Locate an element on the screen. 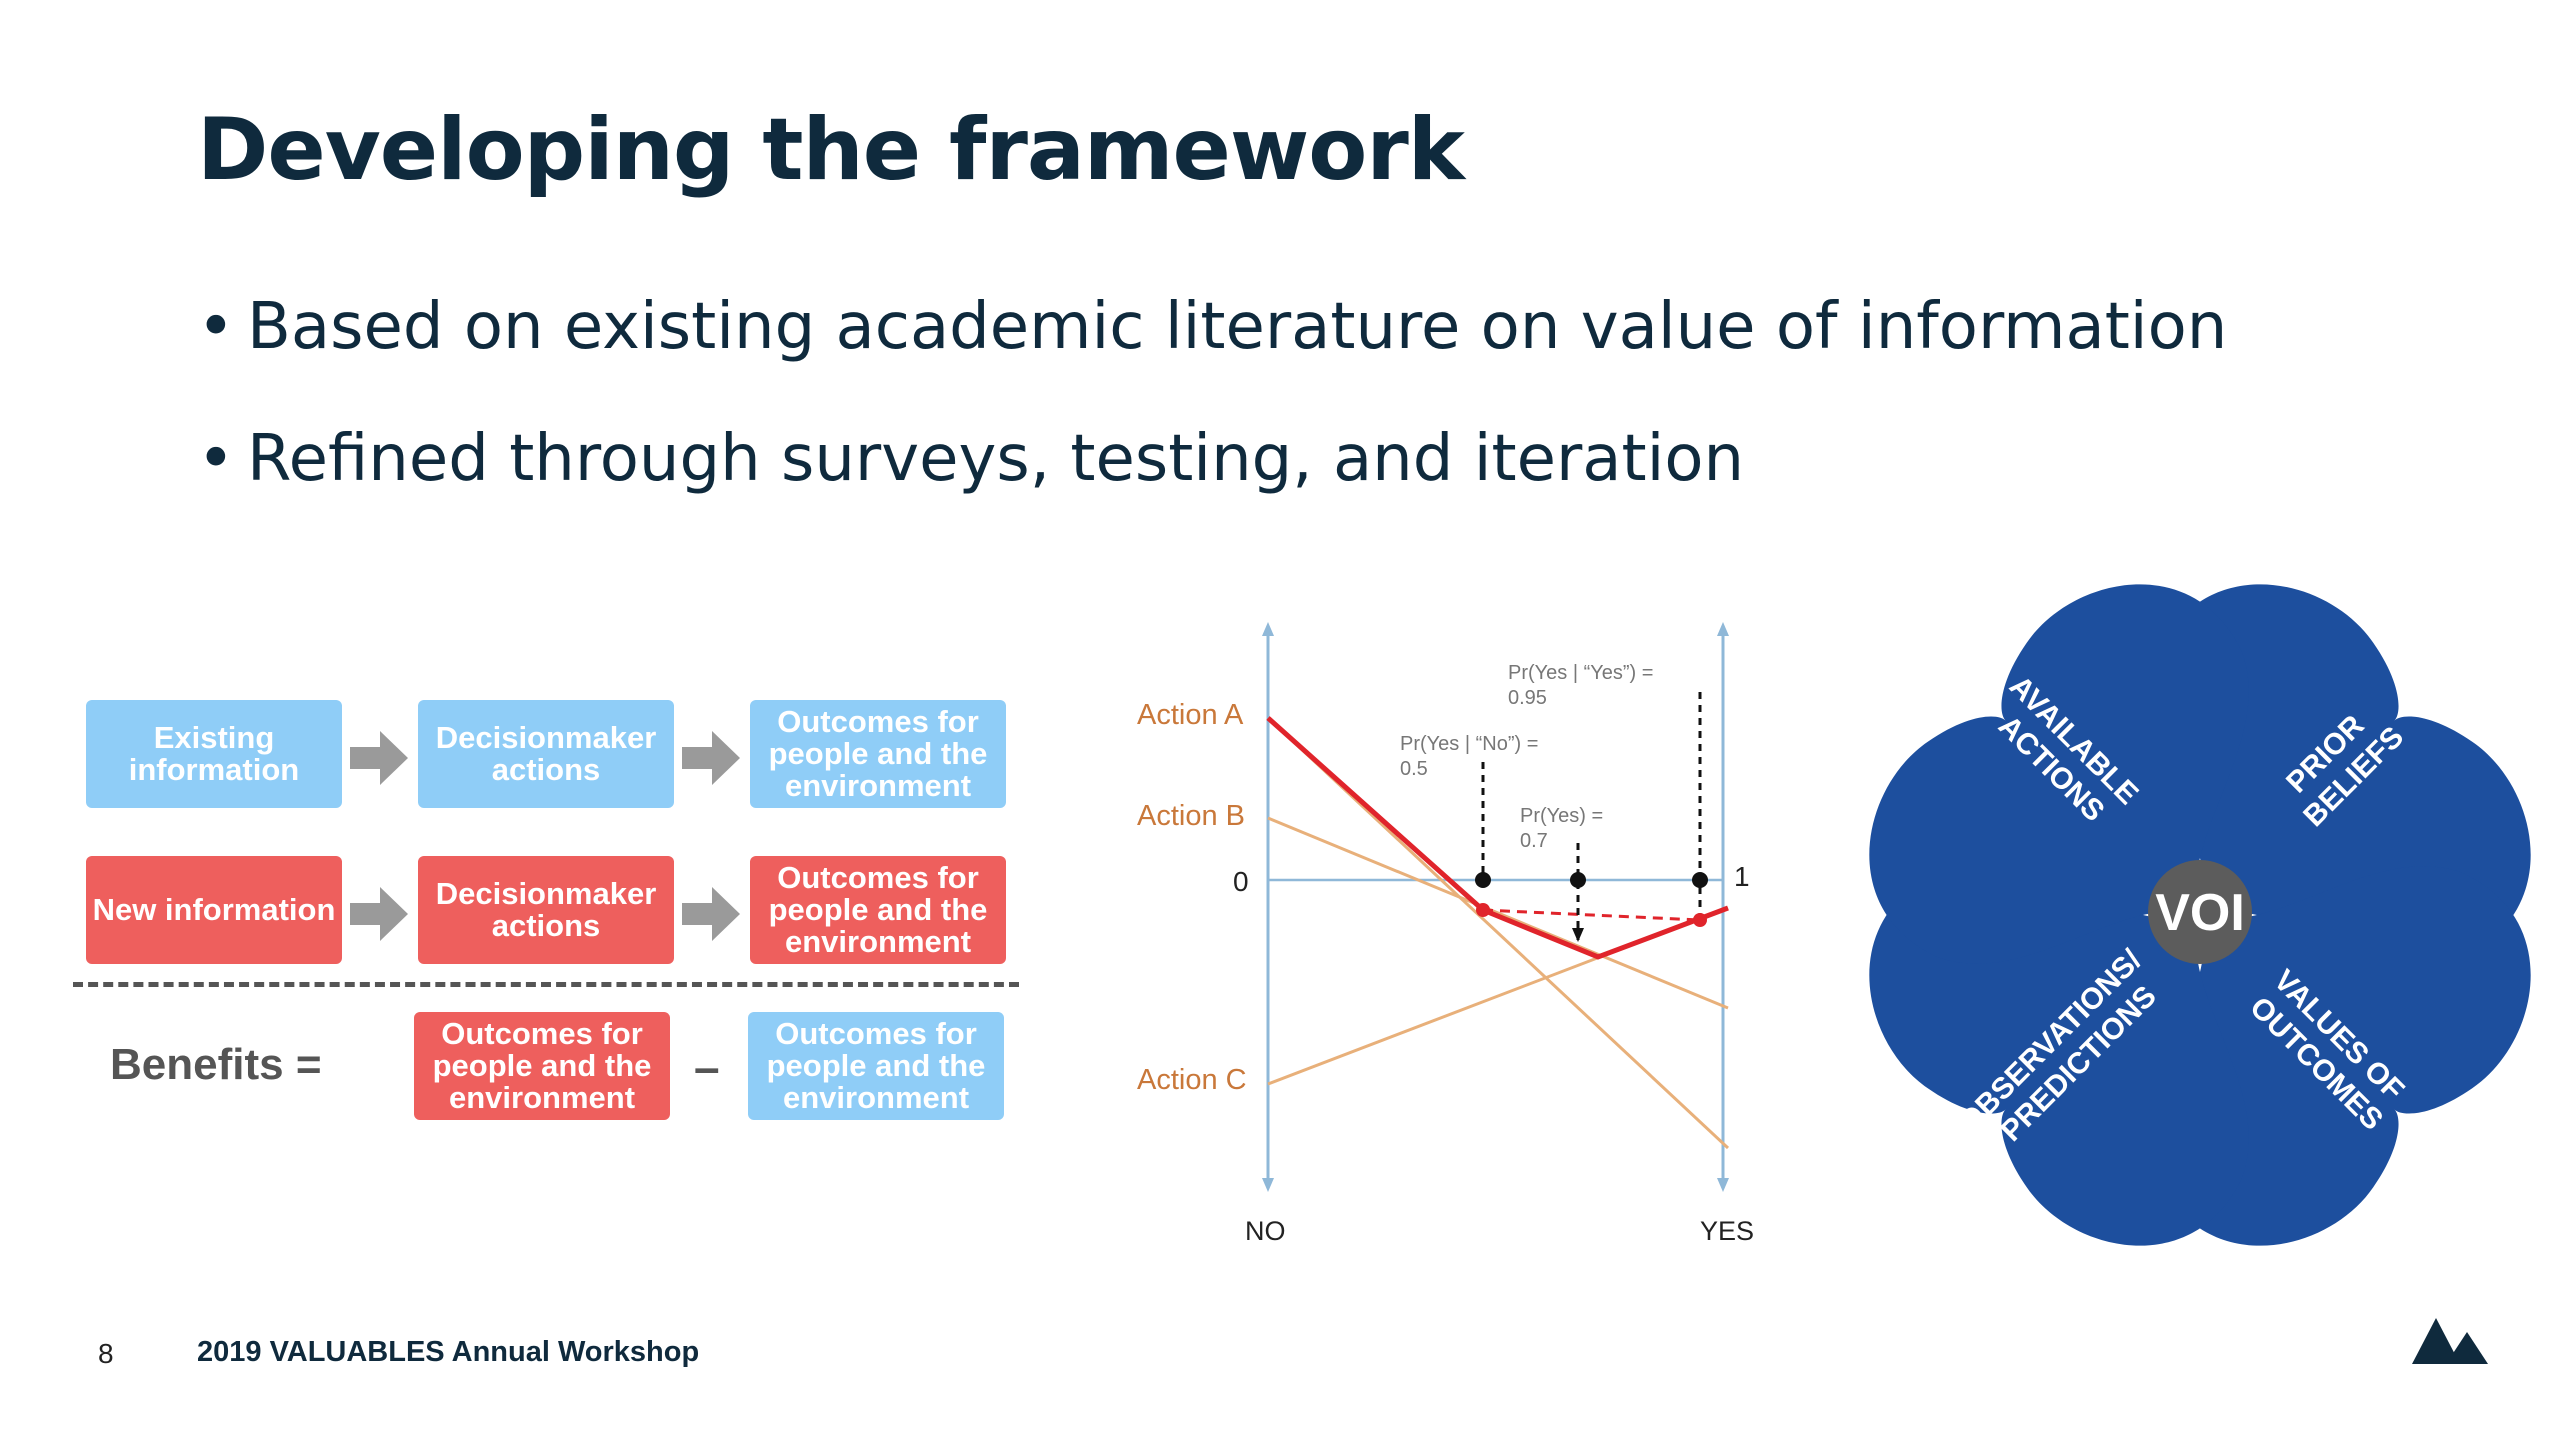 The width and height of the screenshot is (2560, 1440). logo-icon is located at coordinates (2450, 1341).